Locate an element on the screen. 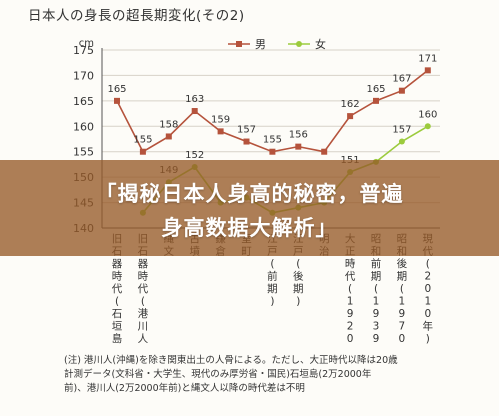  y-tick-label: 160 is located at coordinates (83, 126).